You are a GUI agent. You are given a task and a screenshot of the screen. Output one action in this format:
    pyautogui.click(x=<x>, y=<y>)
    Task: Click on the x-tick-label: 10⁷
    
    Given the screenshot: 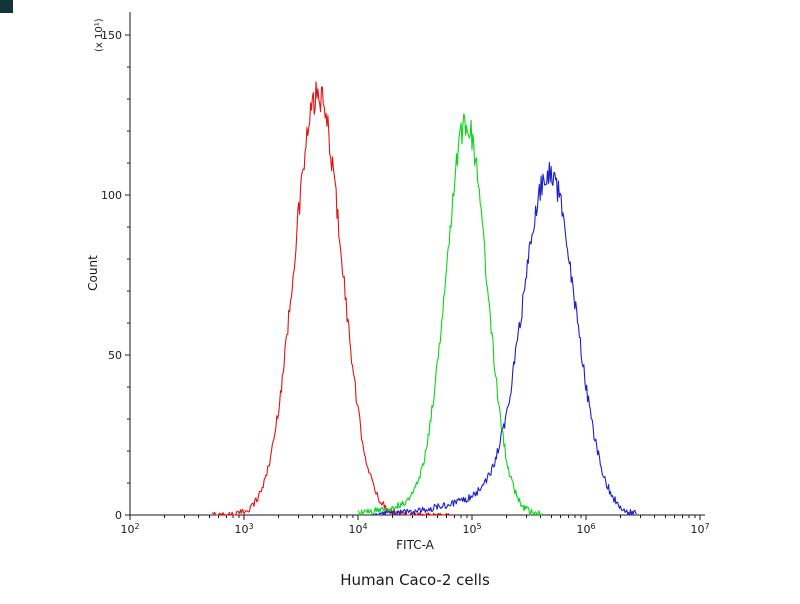 What is the action you would take?
    pyautogui.click(x=699, y=529)
    